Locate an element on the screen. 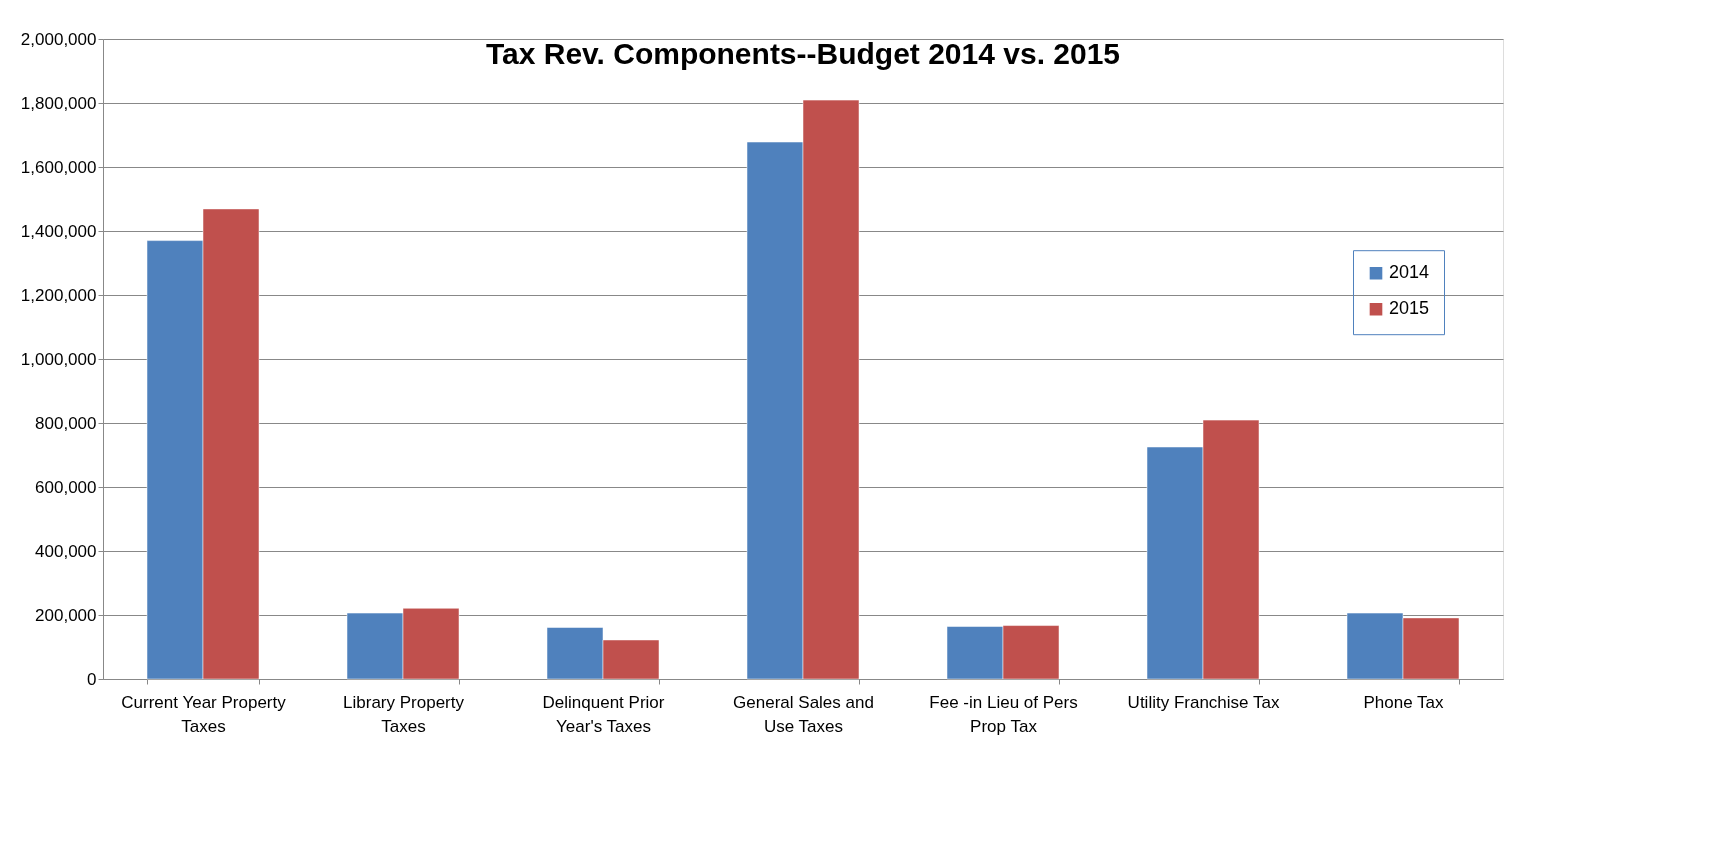  legend-label: 2014 is located at coordinates (1409, 272).